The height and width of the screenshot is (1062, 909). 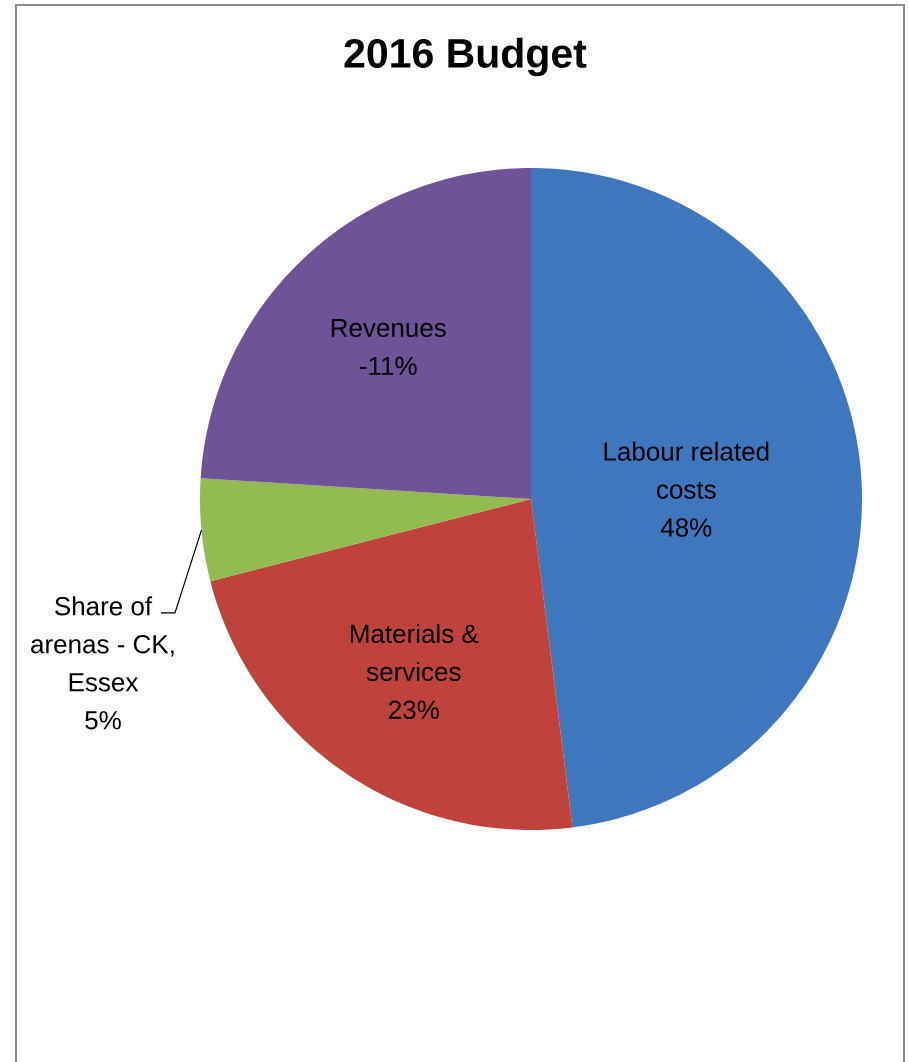 What do you see at coordinates (414, 710) in the screenshot?
I see `data-label: 23%` at bounding box center [414, 710].